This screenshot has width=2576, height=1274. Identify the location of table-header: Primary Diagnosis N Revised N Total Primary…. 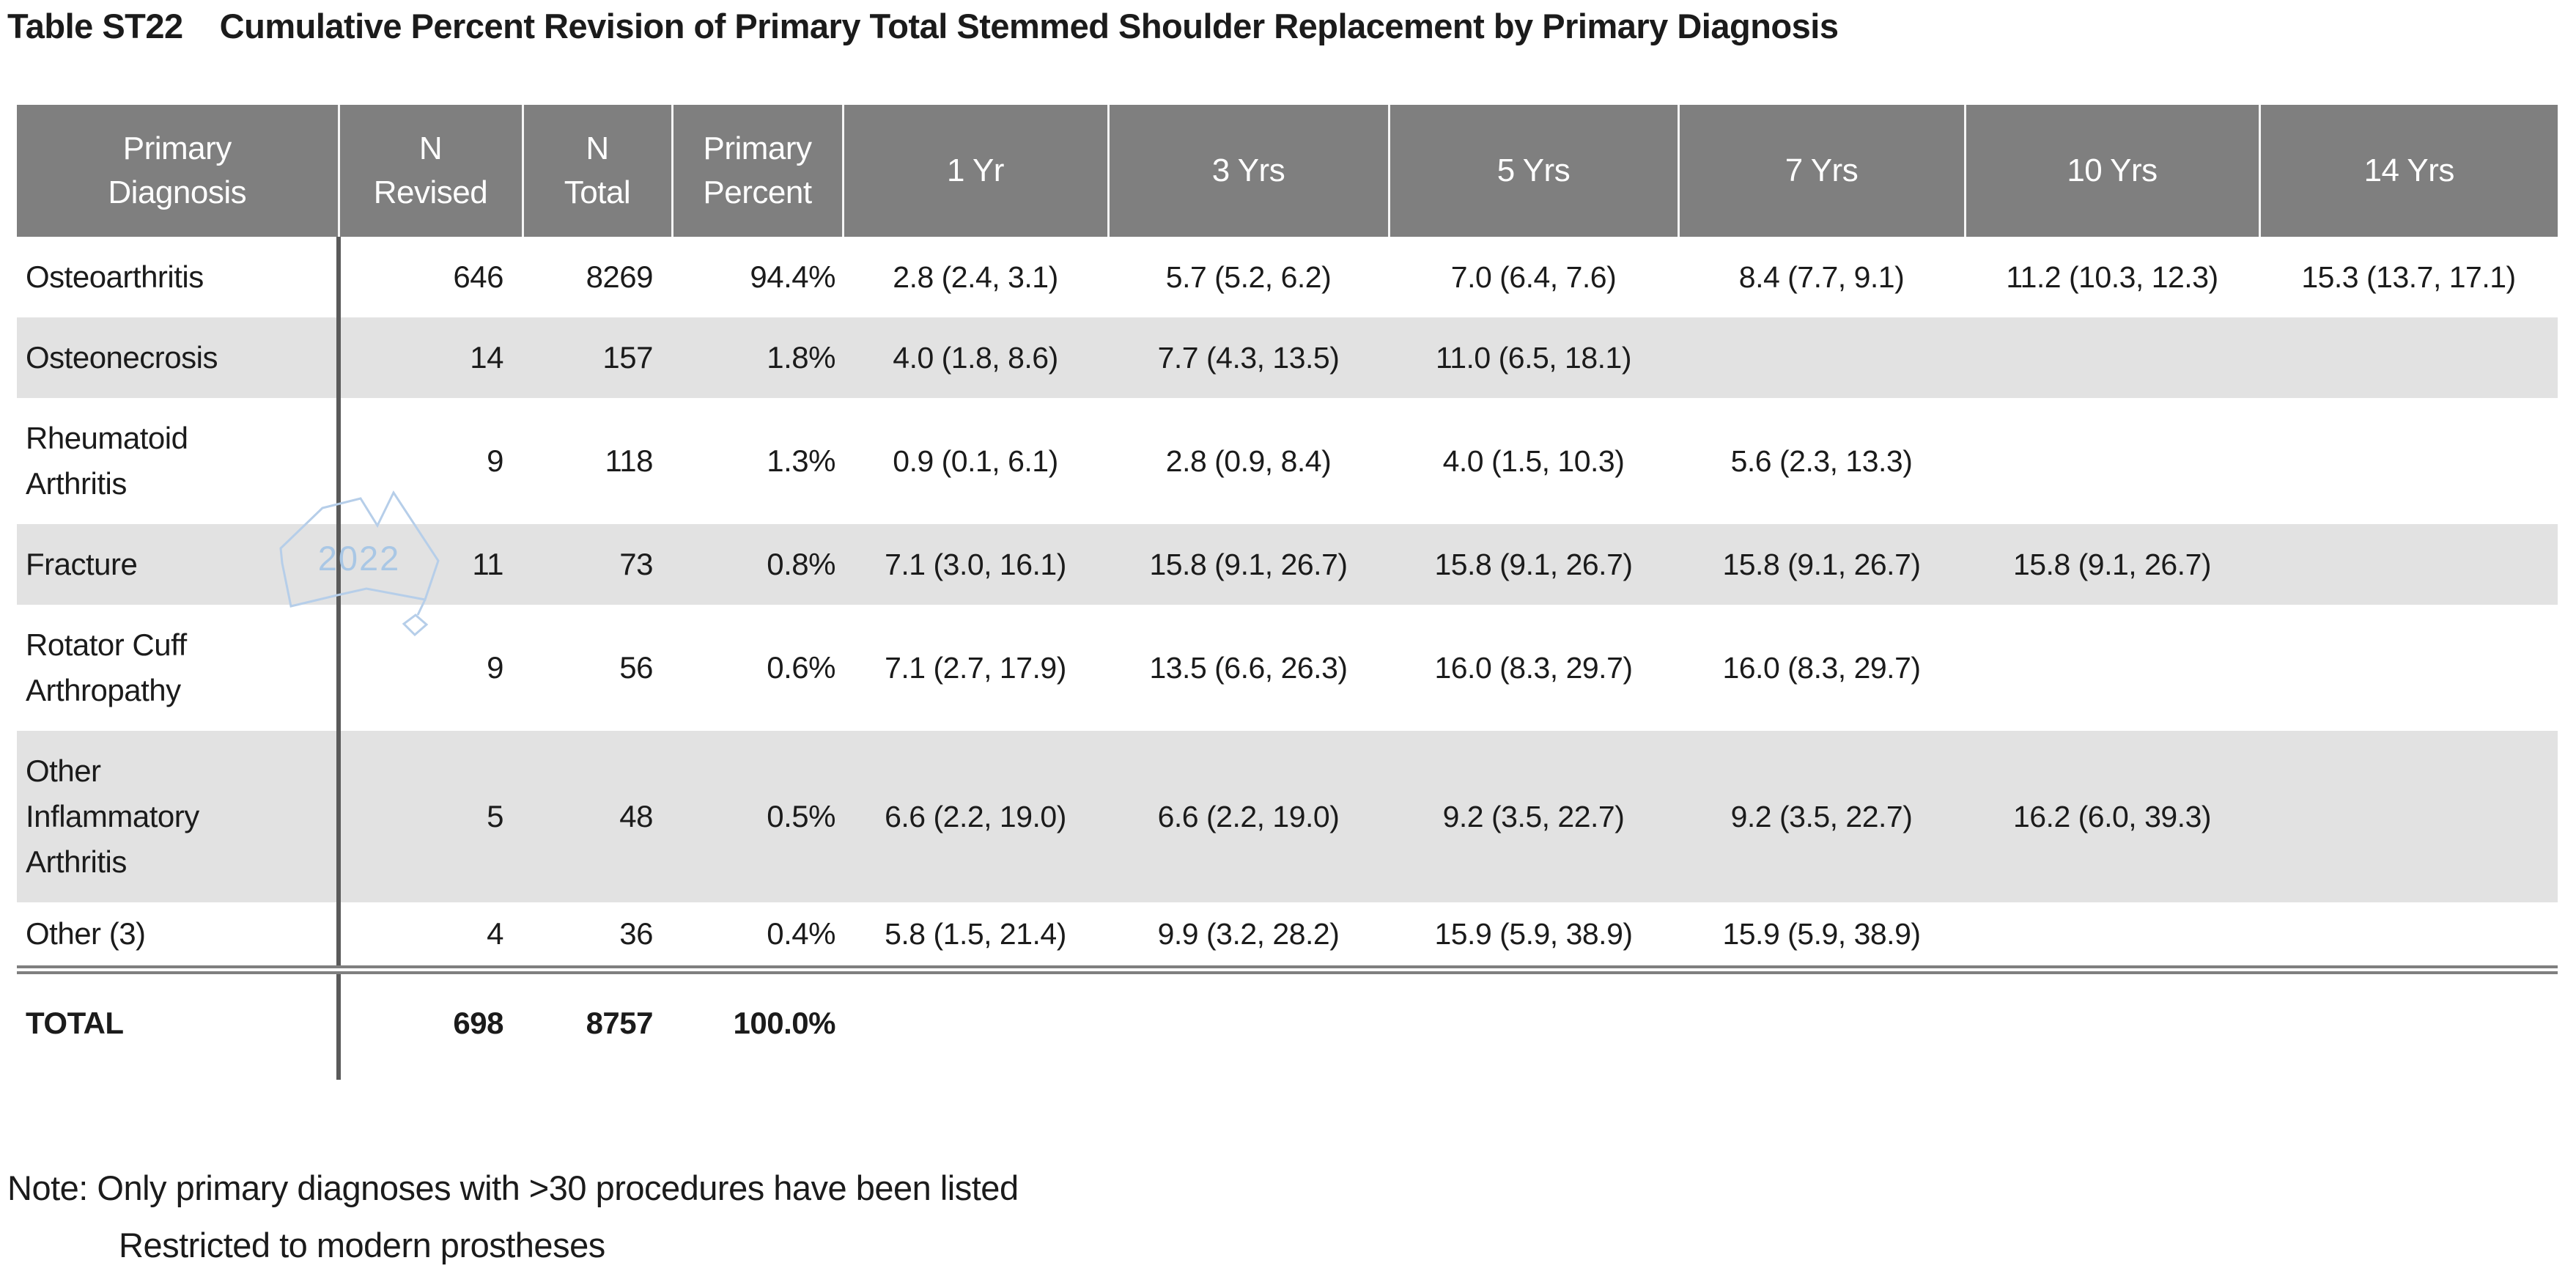
(1287, 171).